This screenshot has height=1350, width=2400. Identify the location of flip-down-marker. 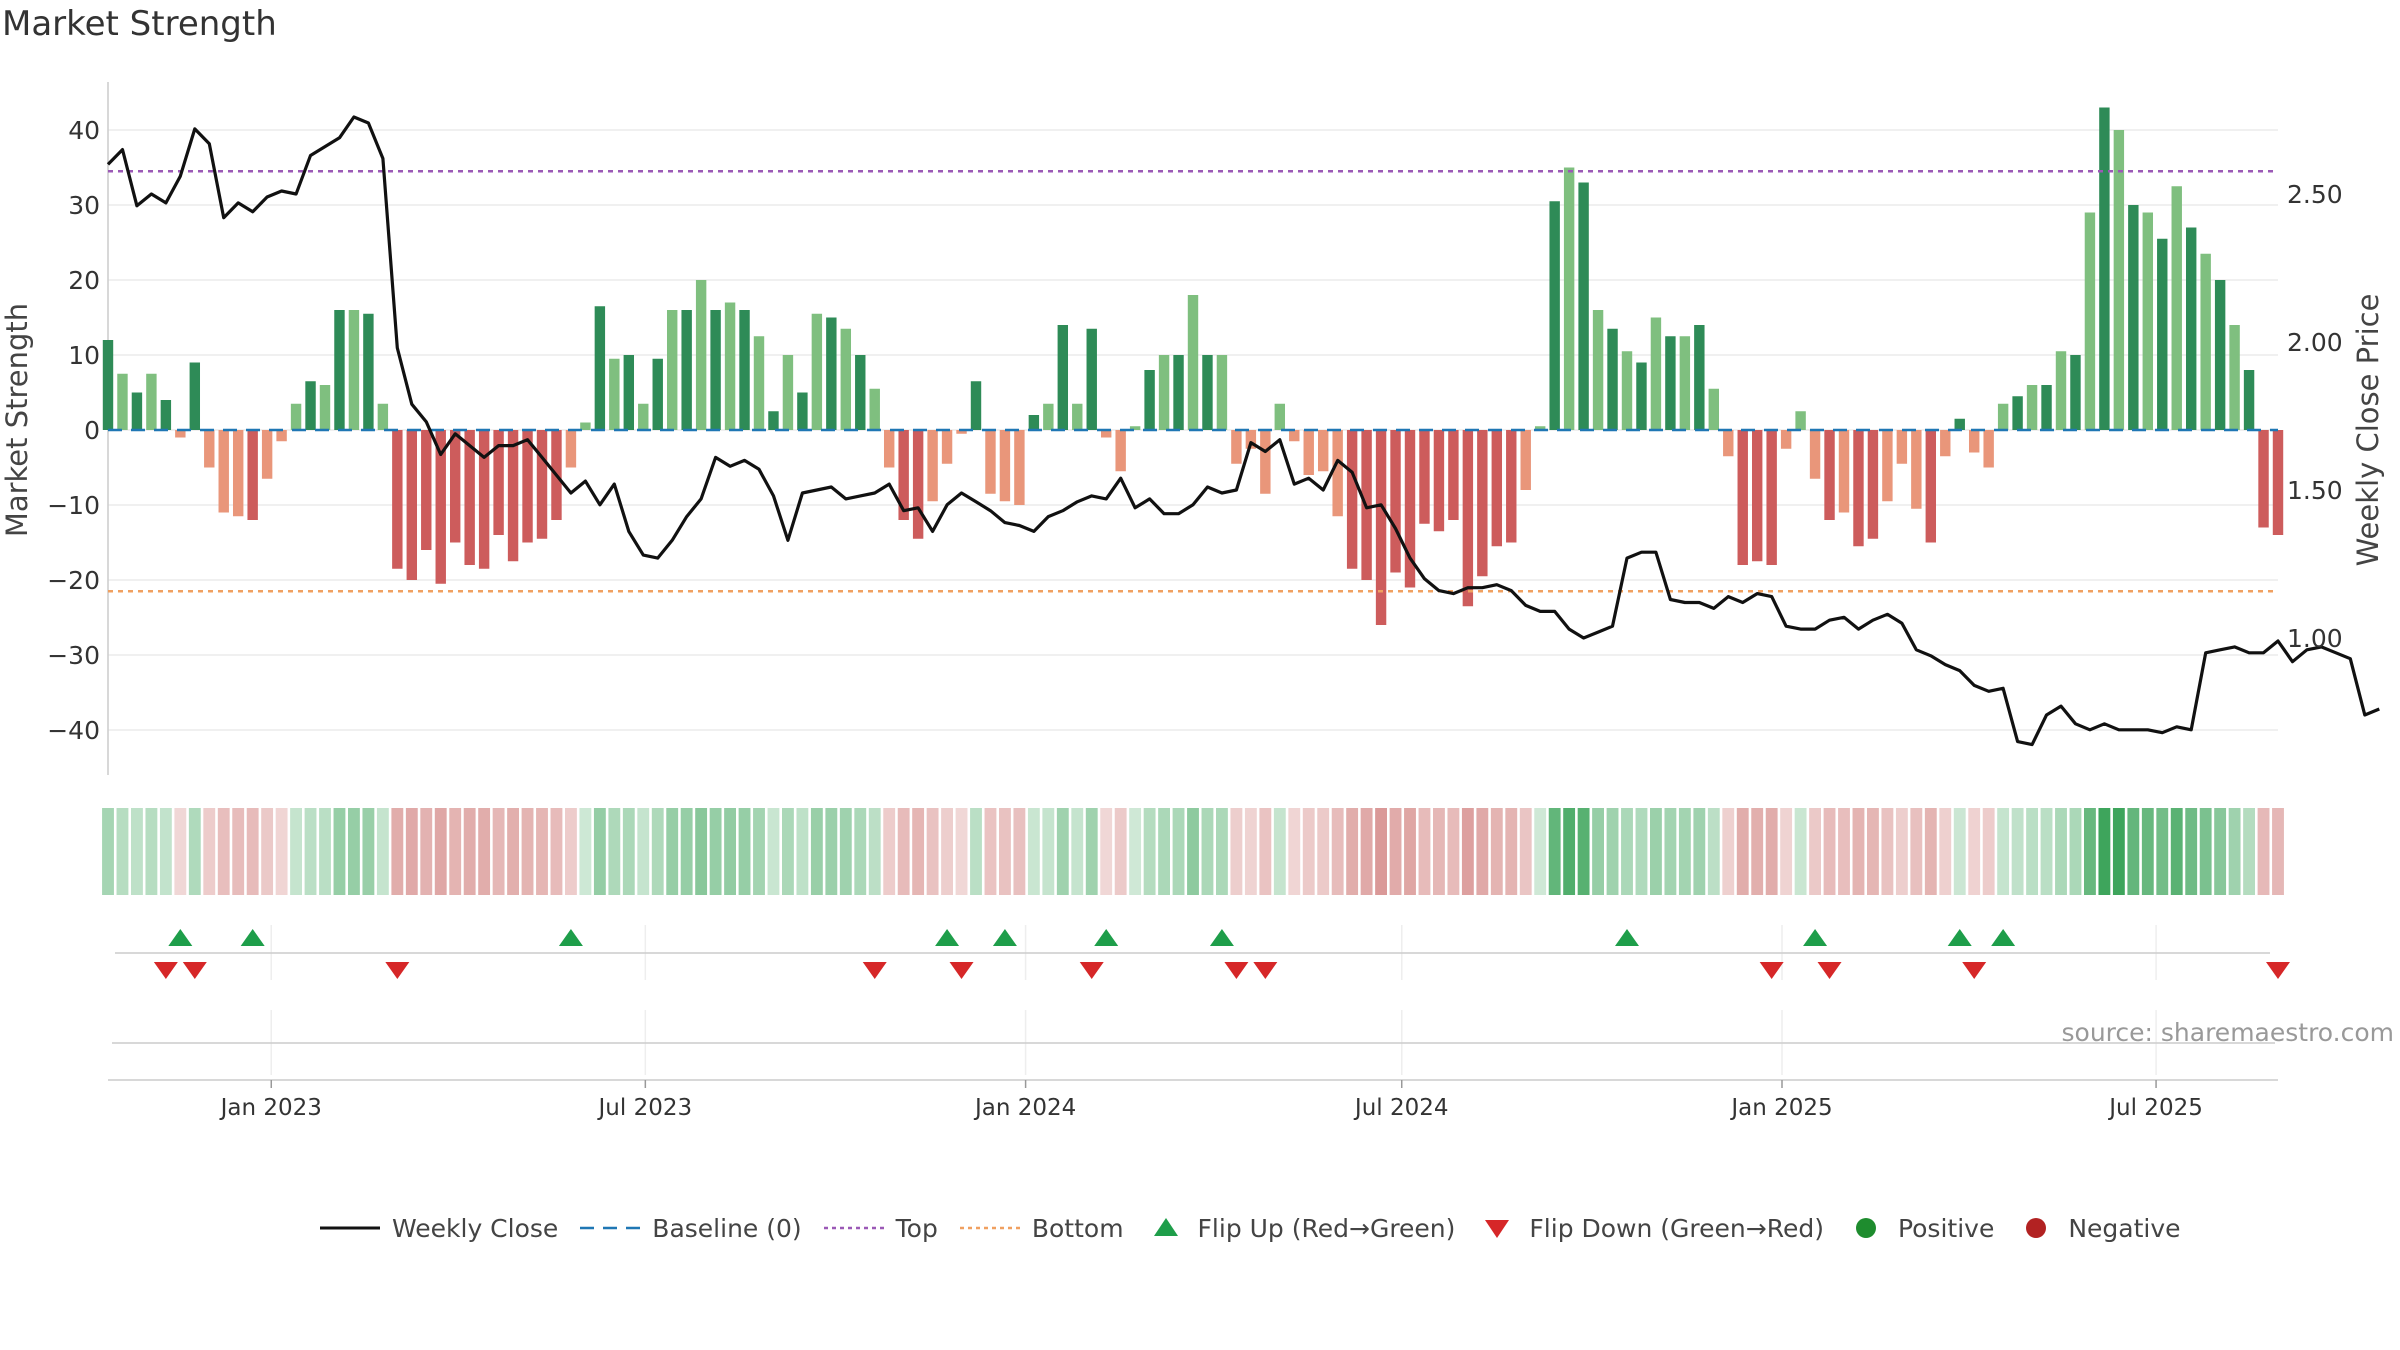
(1236, 970).